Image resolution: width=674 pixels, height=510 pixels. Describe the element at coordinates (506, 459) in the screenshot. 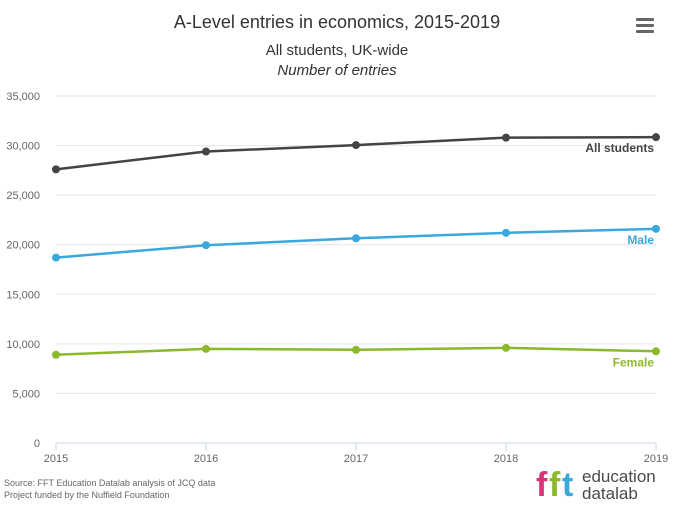

I see `x-tick-label: 2018` at that location.